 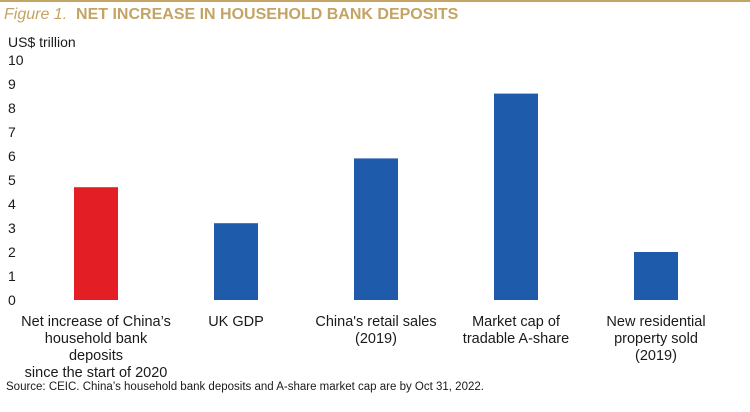 What do you see at coordinates (36, 14) in the screenshot?
I see `figure-prefix: Figure 1.` at bounding box center [36, 14].